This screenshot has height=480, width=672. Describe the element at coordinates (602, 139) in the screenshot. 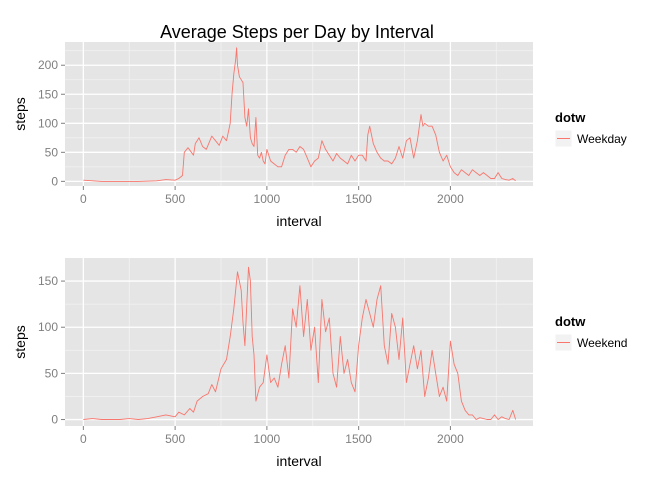

I see `legend-entry-label: Weekday` at that location.